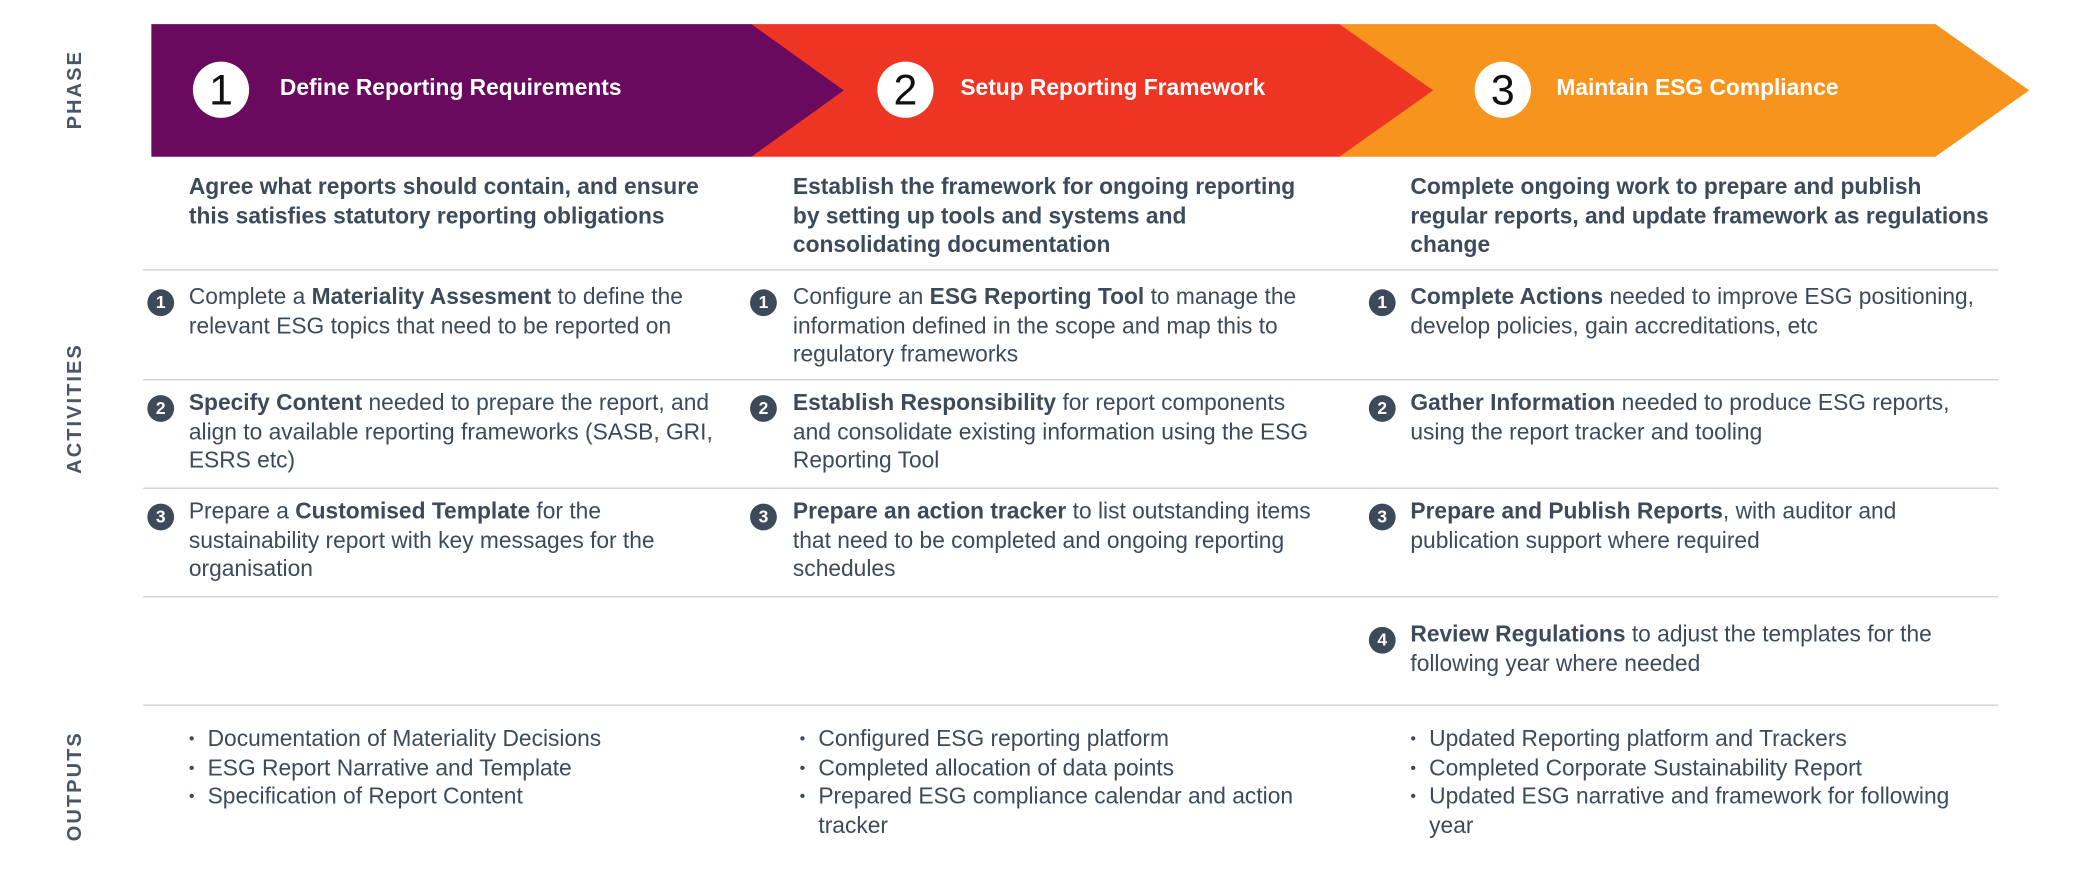  I want to click on phase-title: Define Reporting Requirements, so click(450, 88).